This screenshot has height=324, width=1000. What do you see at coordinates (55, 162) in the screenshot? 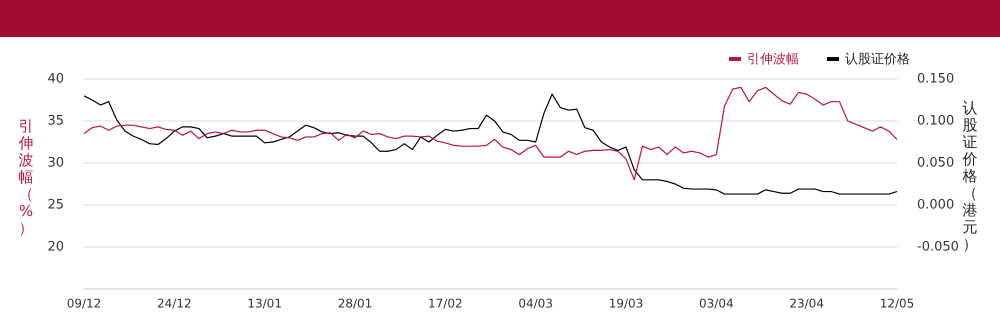
I see `y-tick-label: 30` at bounding box center [55, 162].